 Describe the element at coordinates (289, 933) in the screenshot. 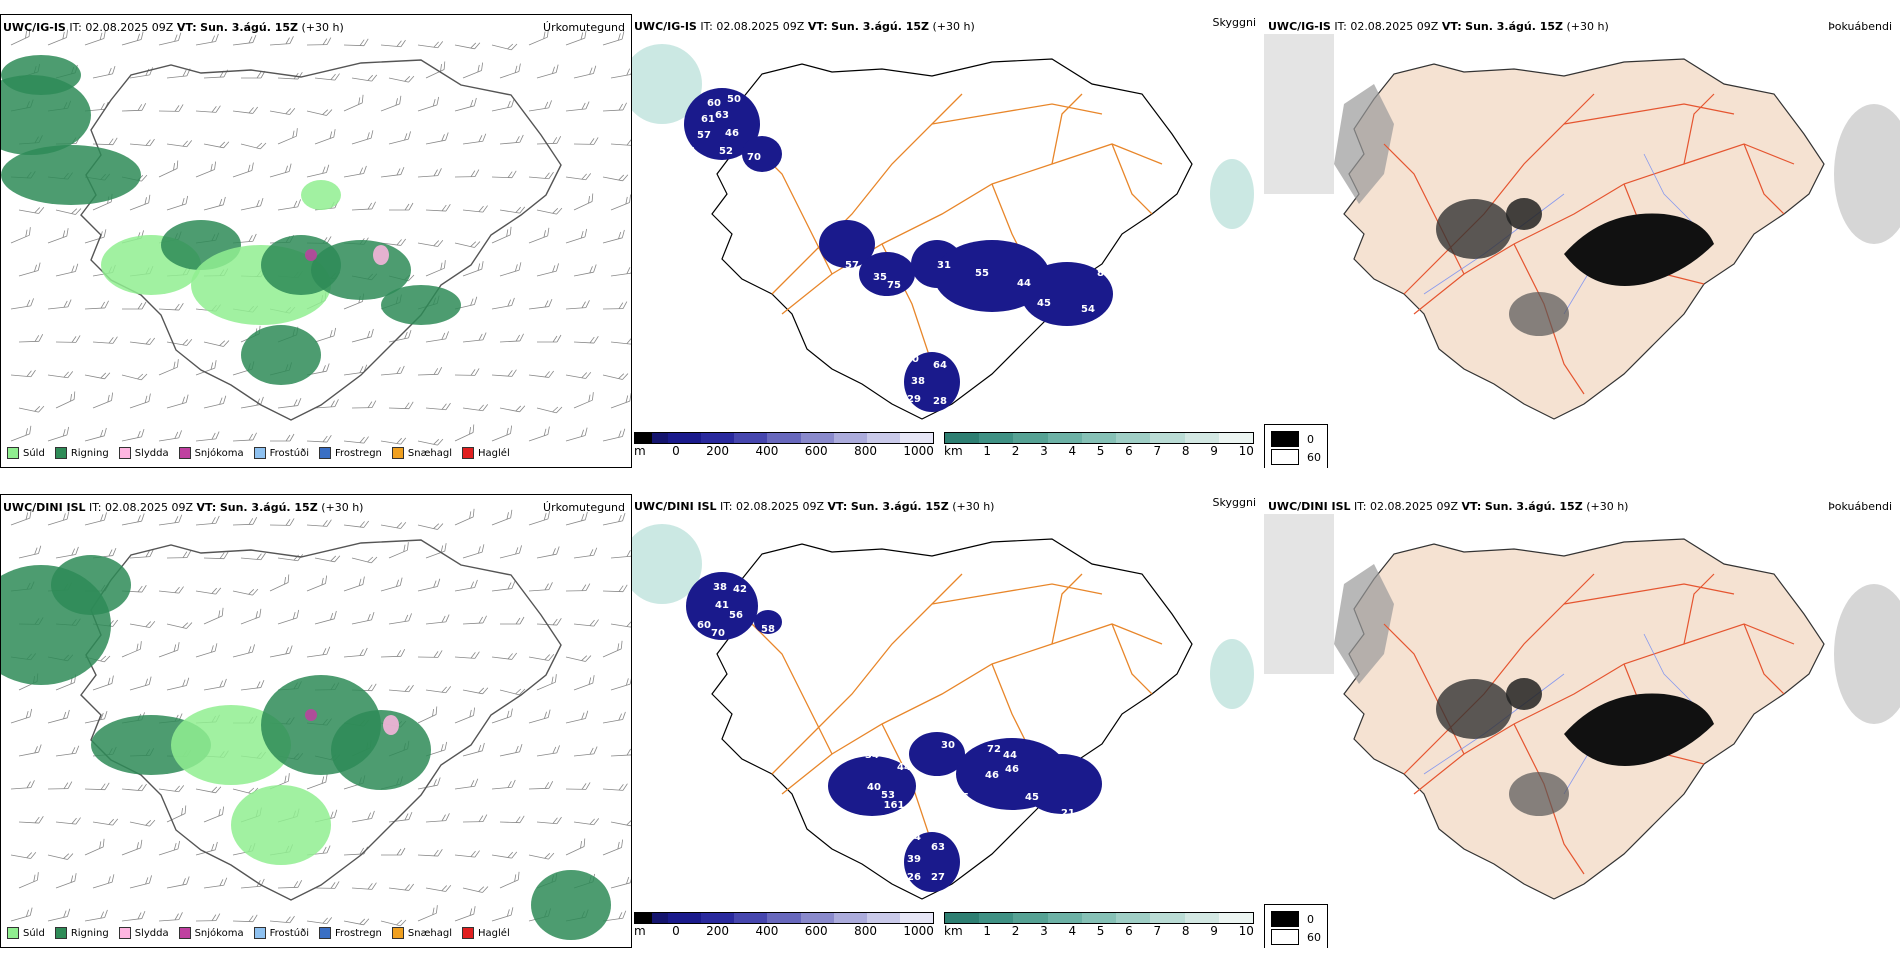

I see `precip-legend-label: Frostúði` at that location.